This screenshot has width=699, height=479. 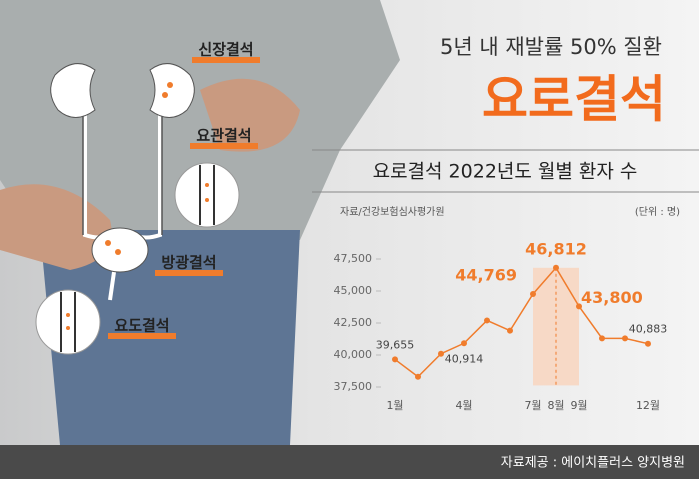 What do you see at coordinates (593, 463) in the screenshot?
I see `footer-credit: 자료제공 : 에이치플러스 양지병원` at bounding box center [593, 463].